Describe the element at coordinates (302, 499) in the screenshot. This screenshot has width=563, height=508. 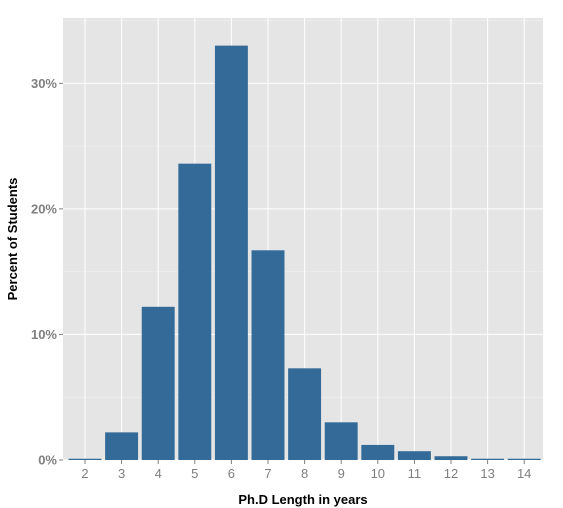
I see `x-axis-title: Ph.D Length in years` at that location.